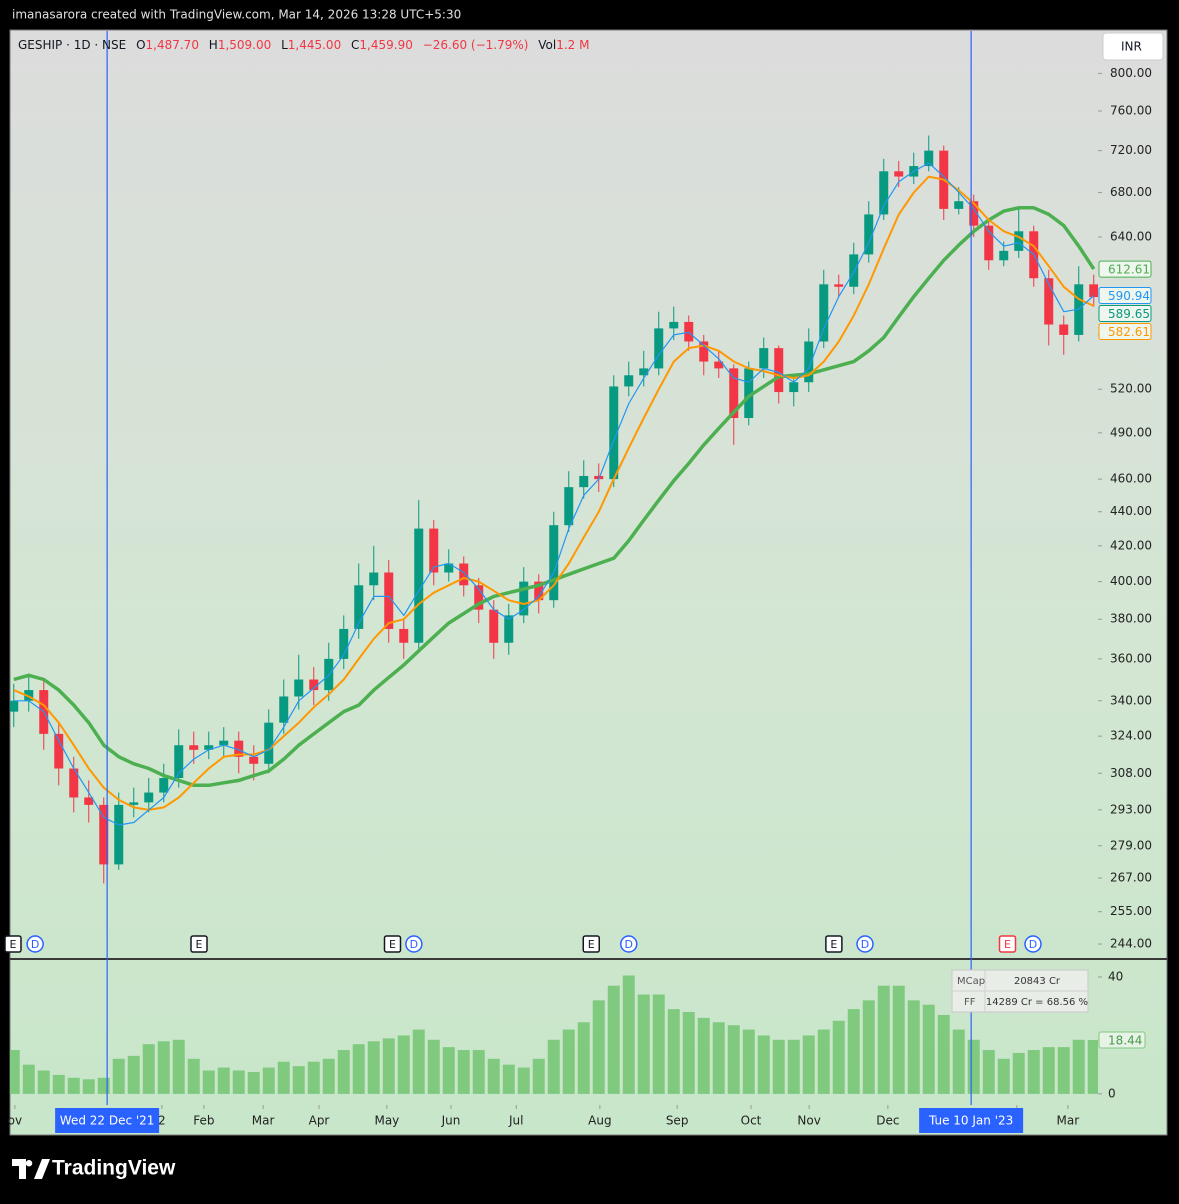 Image resolution: width=1179 pixels, height=1204 pixels. I want to click on y-tick-label: 720.00, so click(1131, 150).